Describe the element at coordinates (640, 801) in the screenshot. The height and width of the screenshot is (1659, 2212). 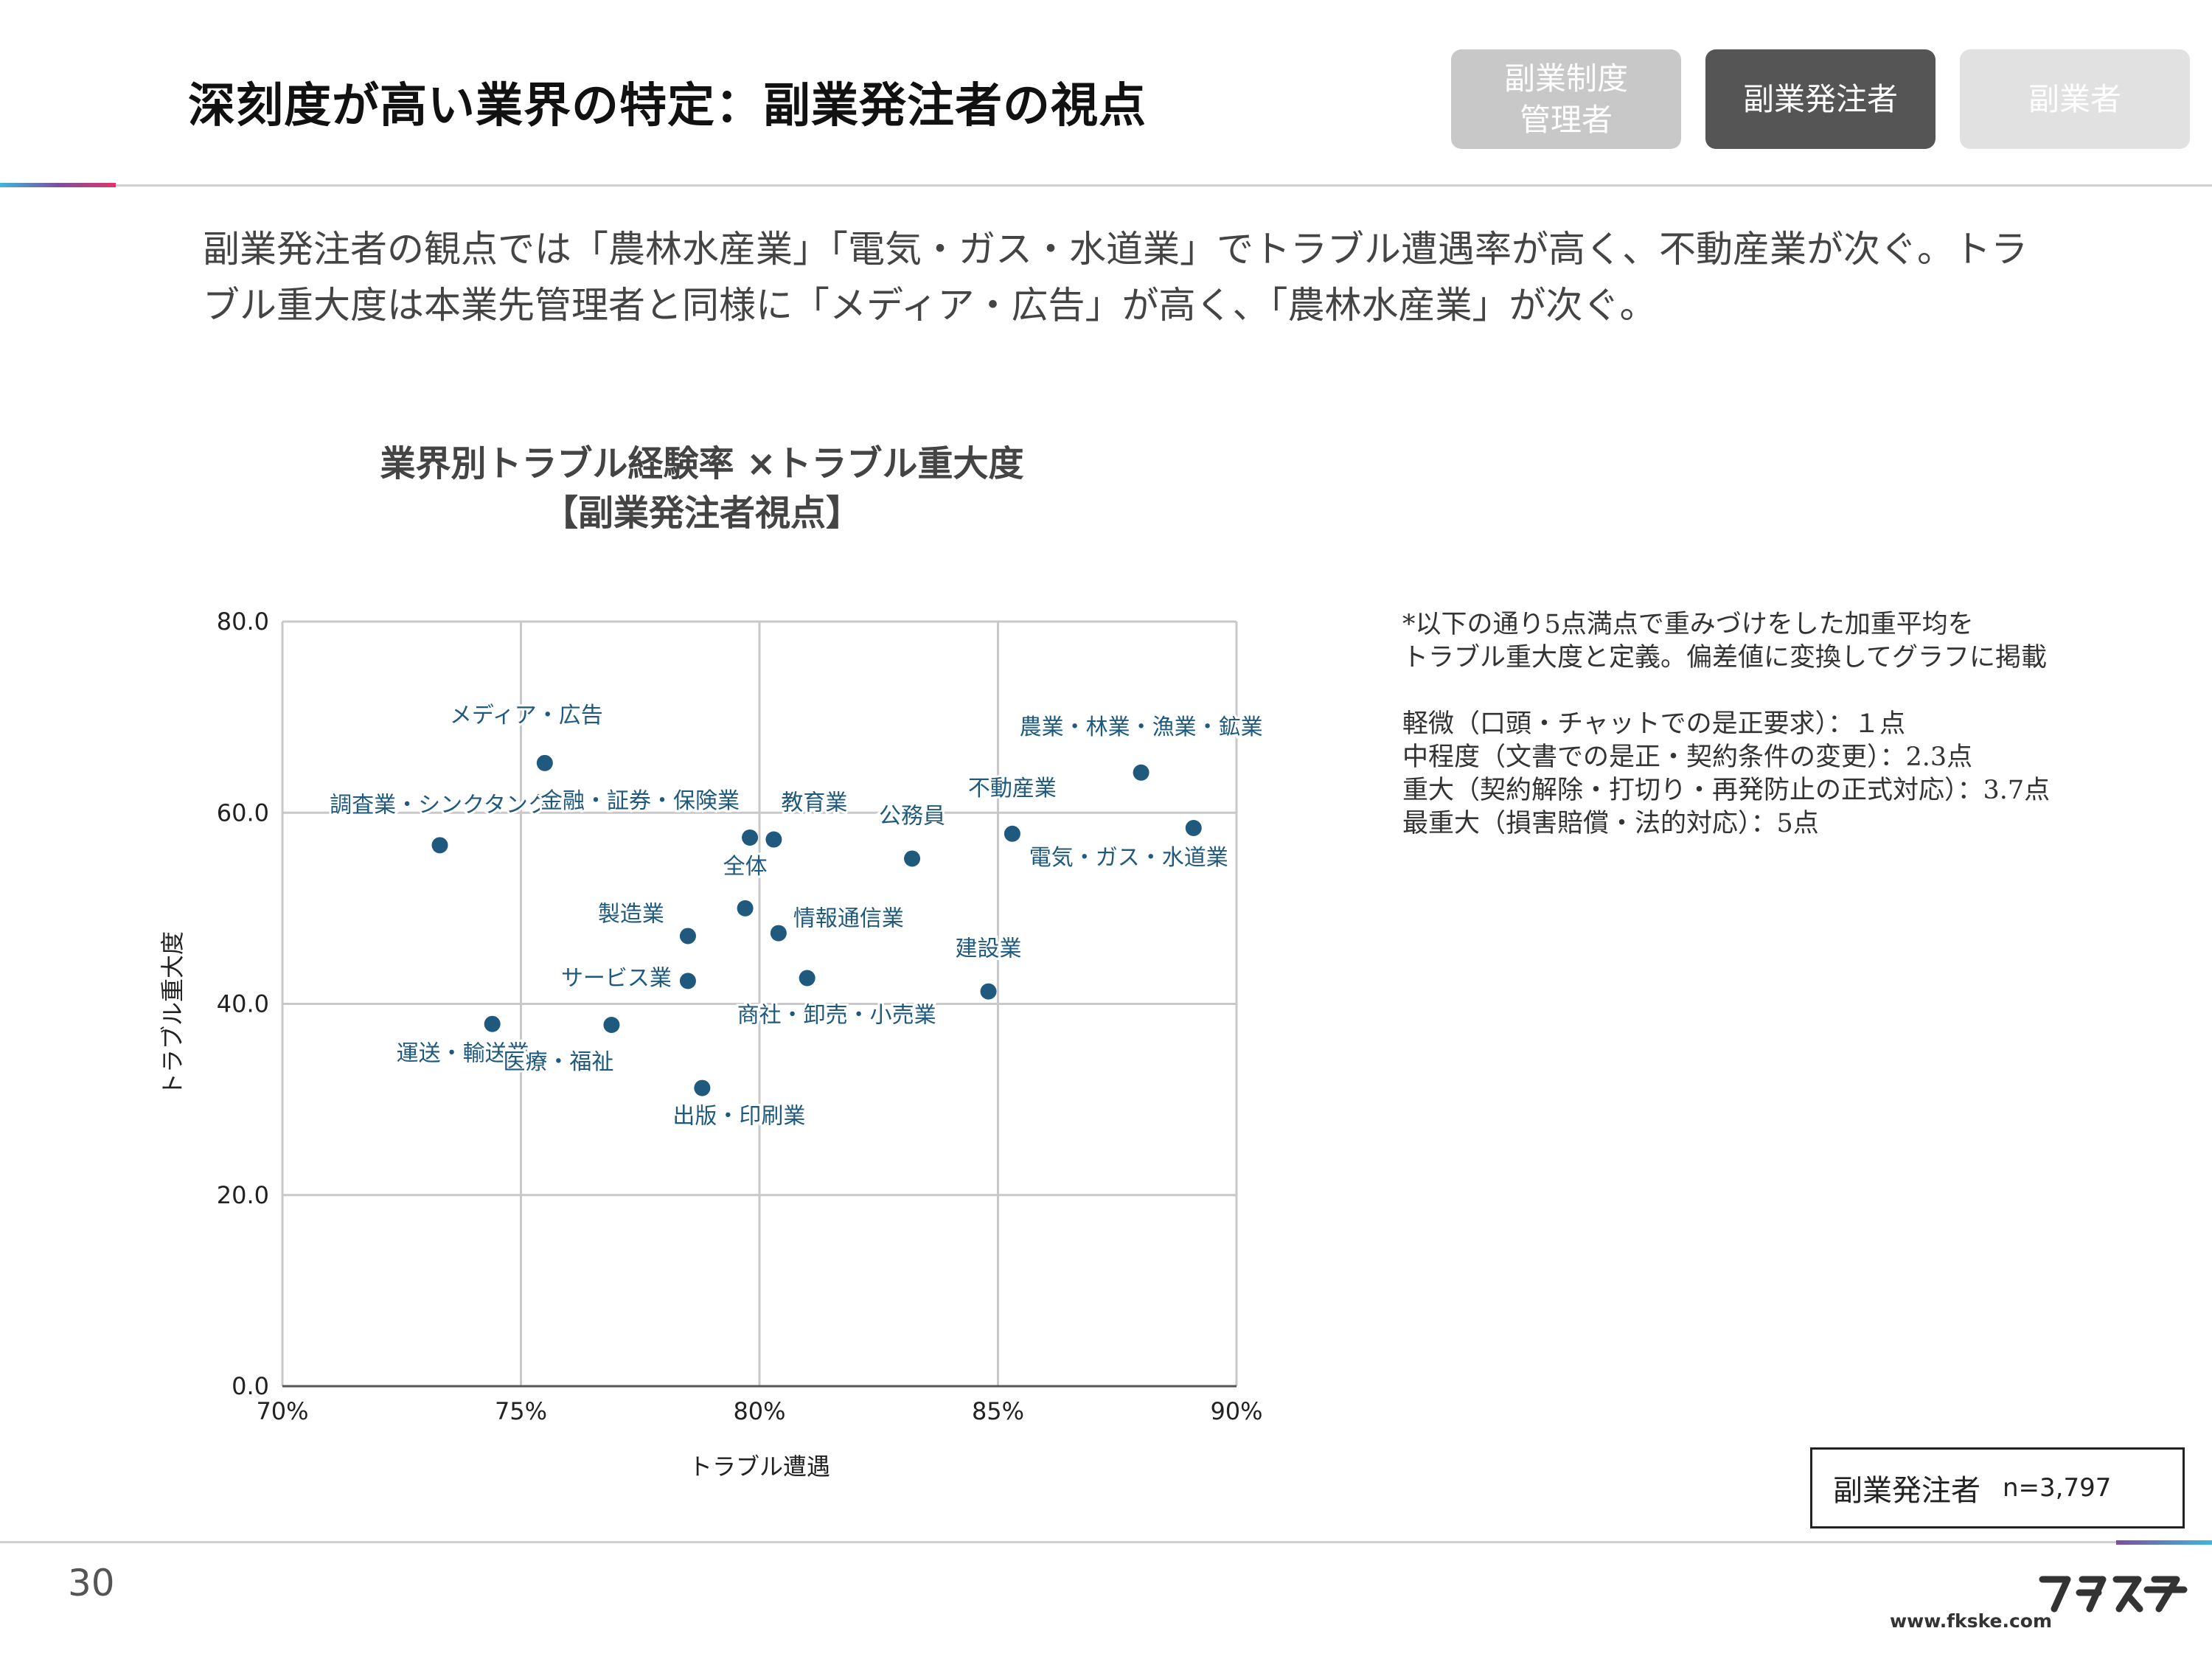
I see `data-label: 金融・証券・保険業` at that location.